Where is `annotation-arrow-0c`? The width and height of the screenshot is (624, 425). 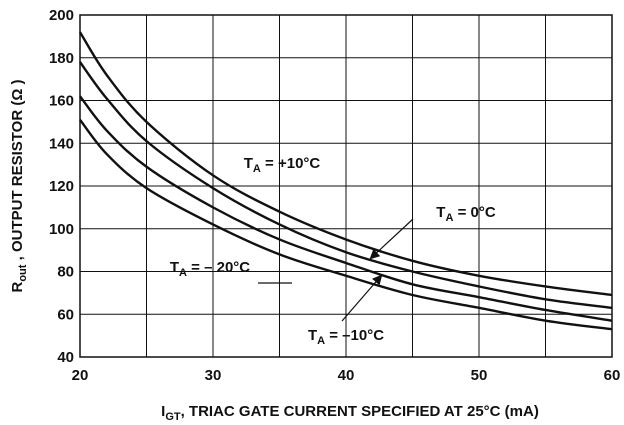
annotation-arrow-0c is located at coordinates (391, 239).